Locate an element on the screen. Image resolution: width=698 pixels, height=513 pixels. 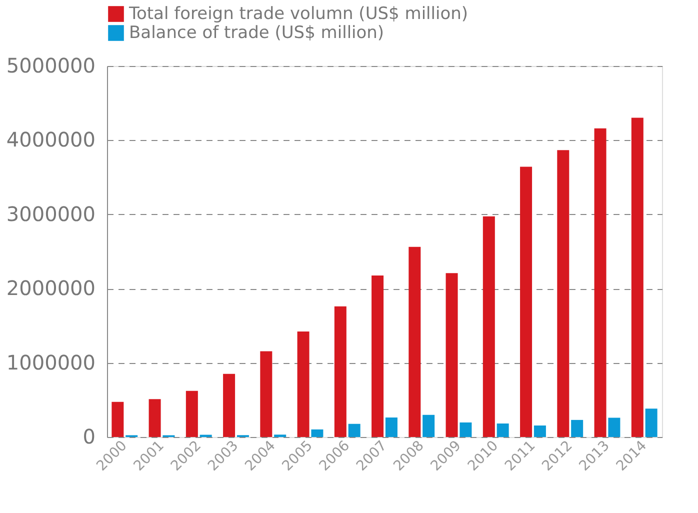
y-tick-label: 1000000 is located at coordinates (51, 362).